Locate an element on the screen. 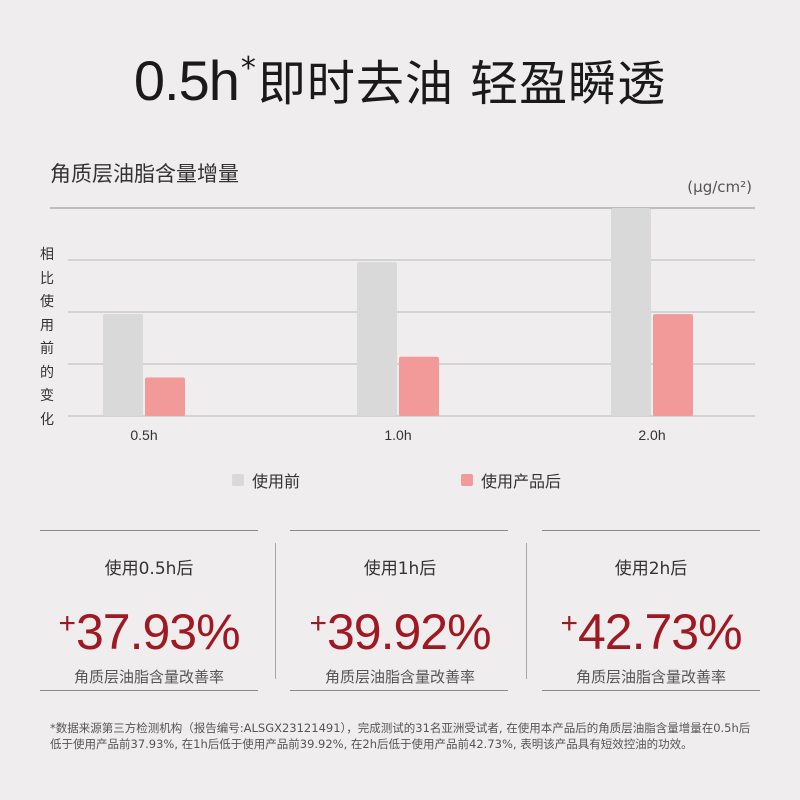  stat-time-label: 使用1h后 is located at coordinates (400, 569).